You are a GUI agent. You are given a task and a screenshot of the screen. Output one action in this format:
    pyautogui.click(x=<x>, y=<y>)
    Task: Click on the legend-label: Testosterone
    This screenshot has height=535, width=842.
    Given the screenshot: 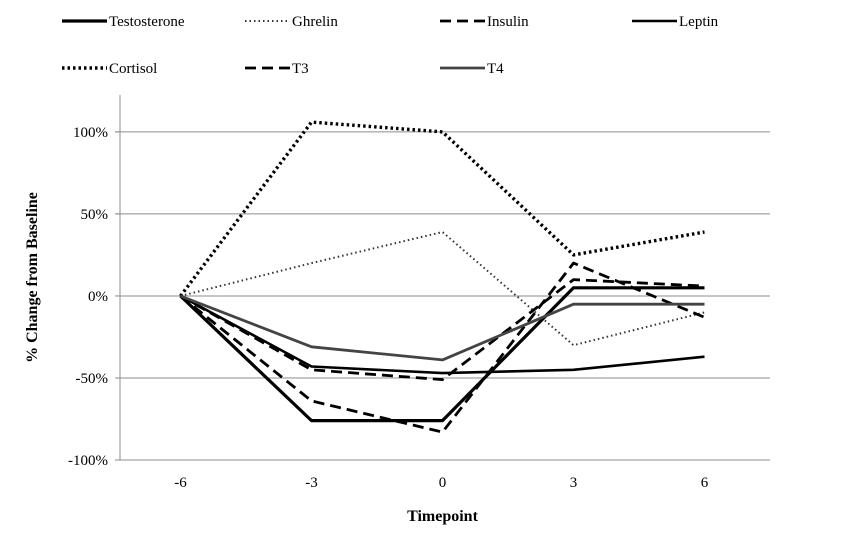 What is the action you would take?
    pyautogui.click(x=147, y=22)
    